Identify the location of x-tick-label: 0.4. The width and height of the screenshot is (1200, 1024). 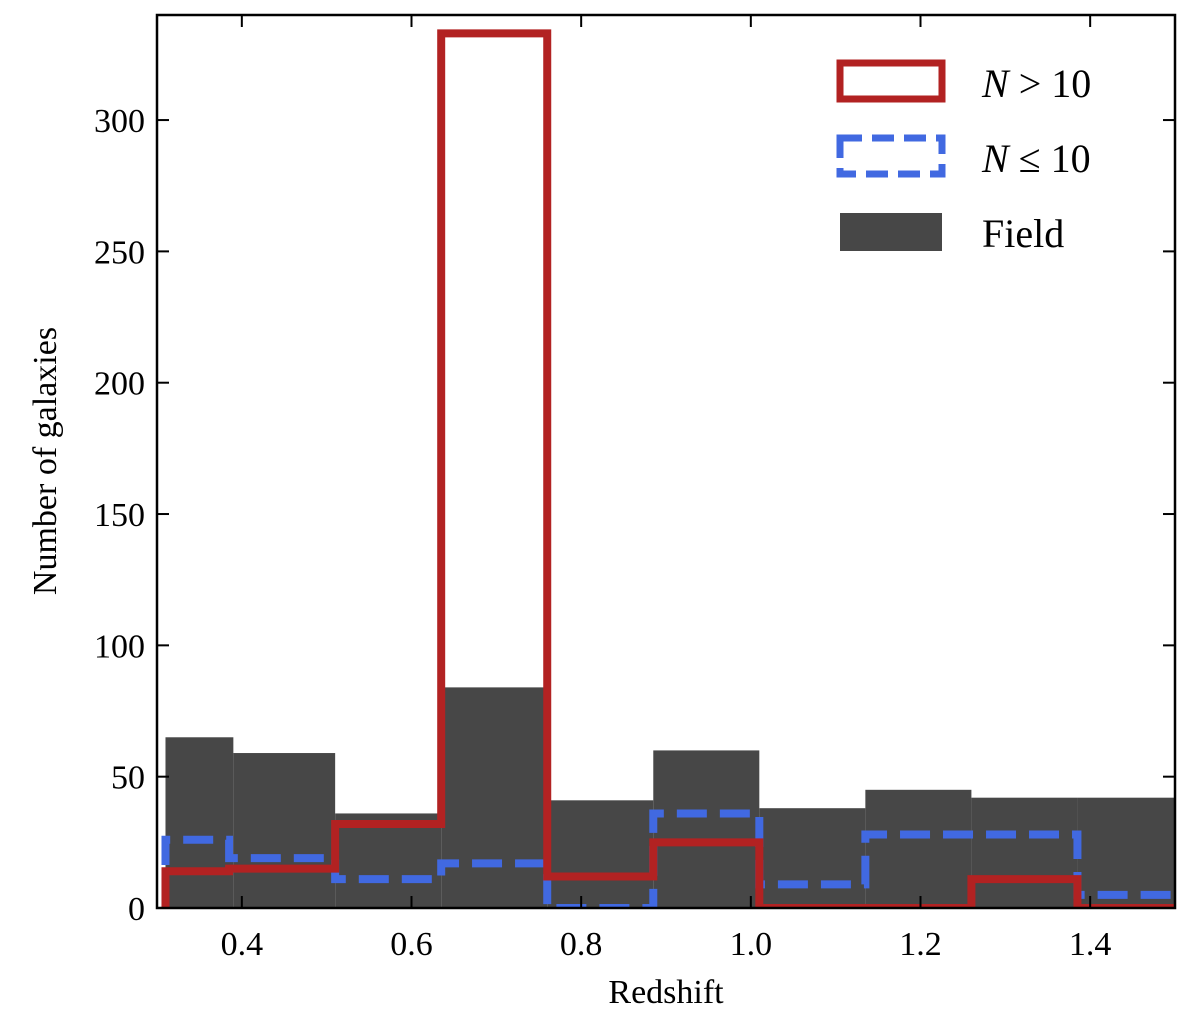
(242, 944).